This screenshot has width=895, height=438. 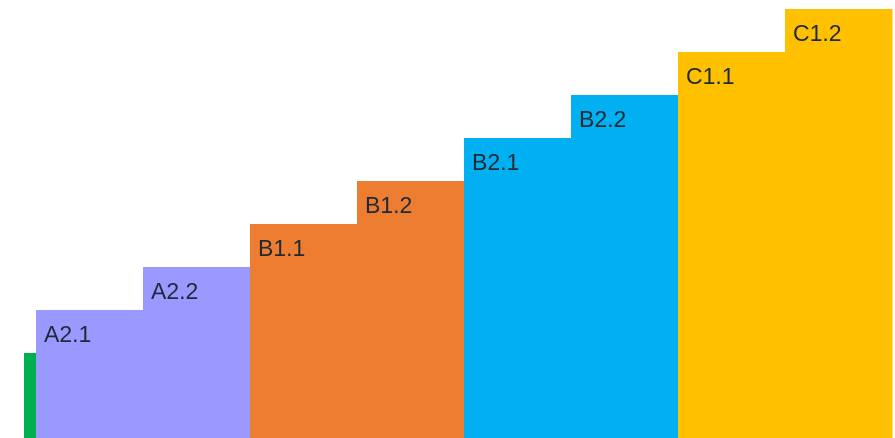 I want to click on step-label-a2-1: A2.1, so click(x=67, y=334).